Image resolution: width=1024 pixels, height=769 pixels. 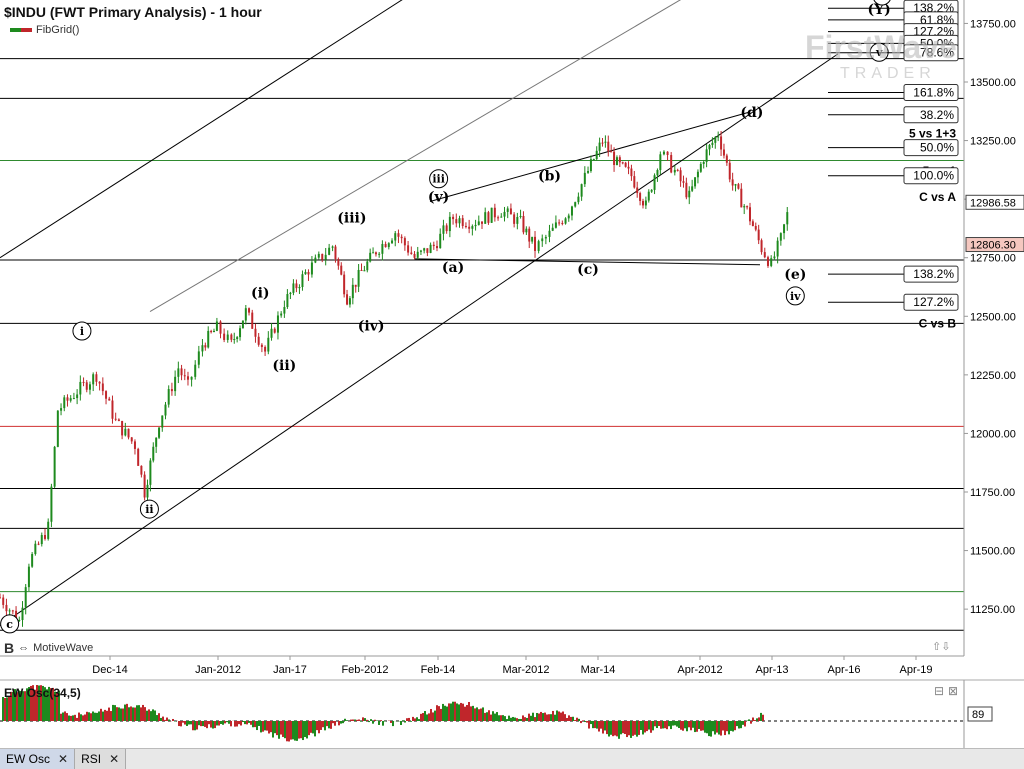 I want to click on price-tag-label: 12986.58, so click(x=993, y=203).